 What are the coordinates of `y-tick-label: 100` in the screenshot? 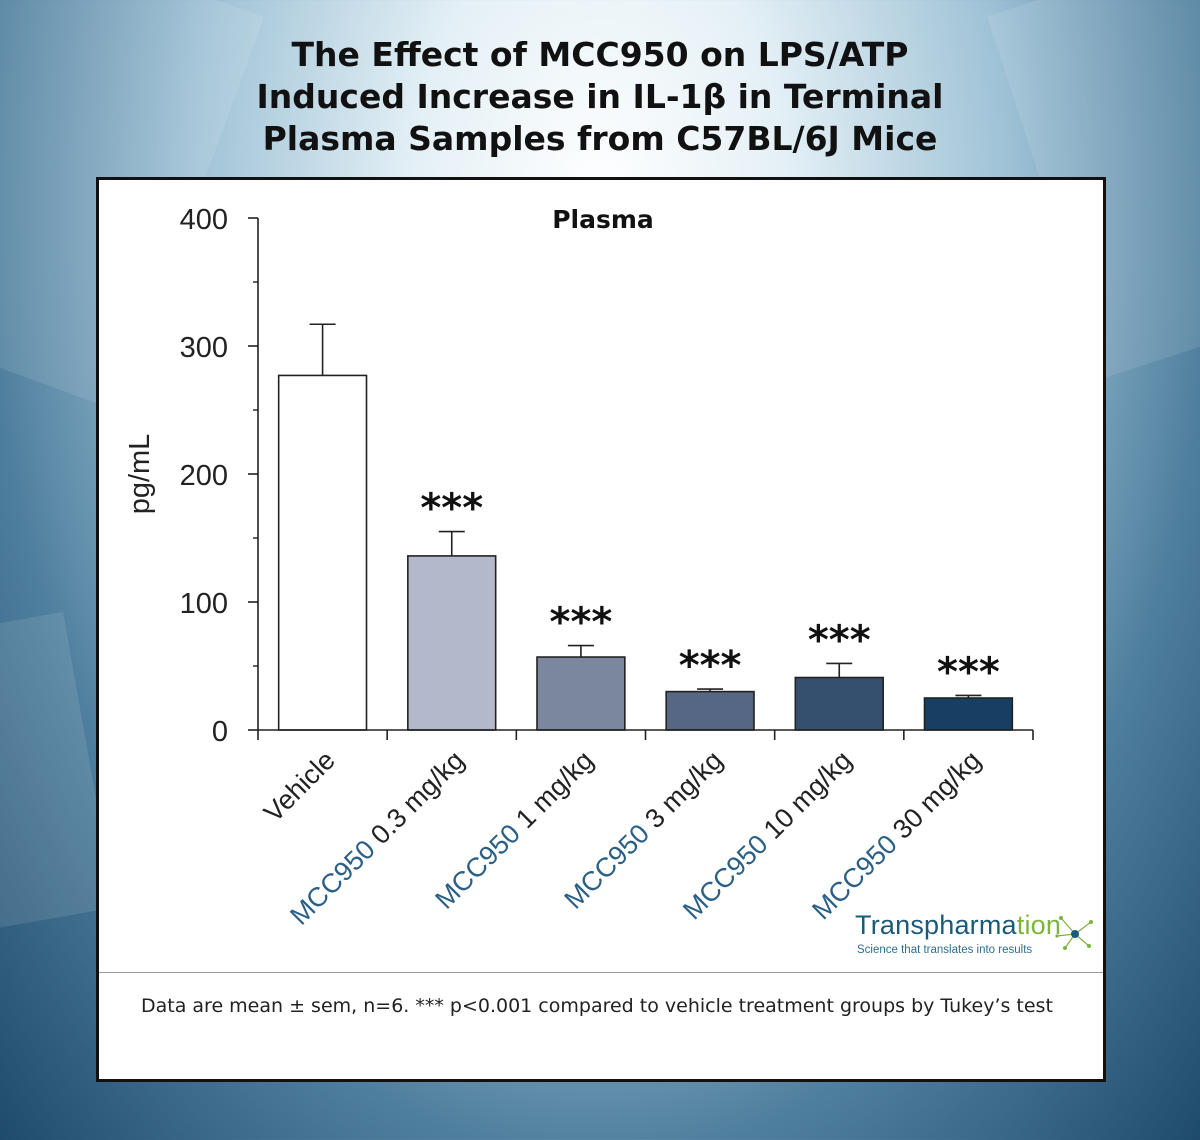 It's located at (204, 604).